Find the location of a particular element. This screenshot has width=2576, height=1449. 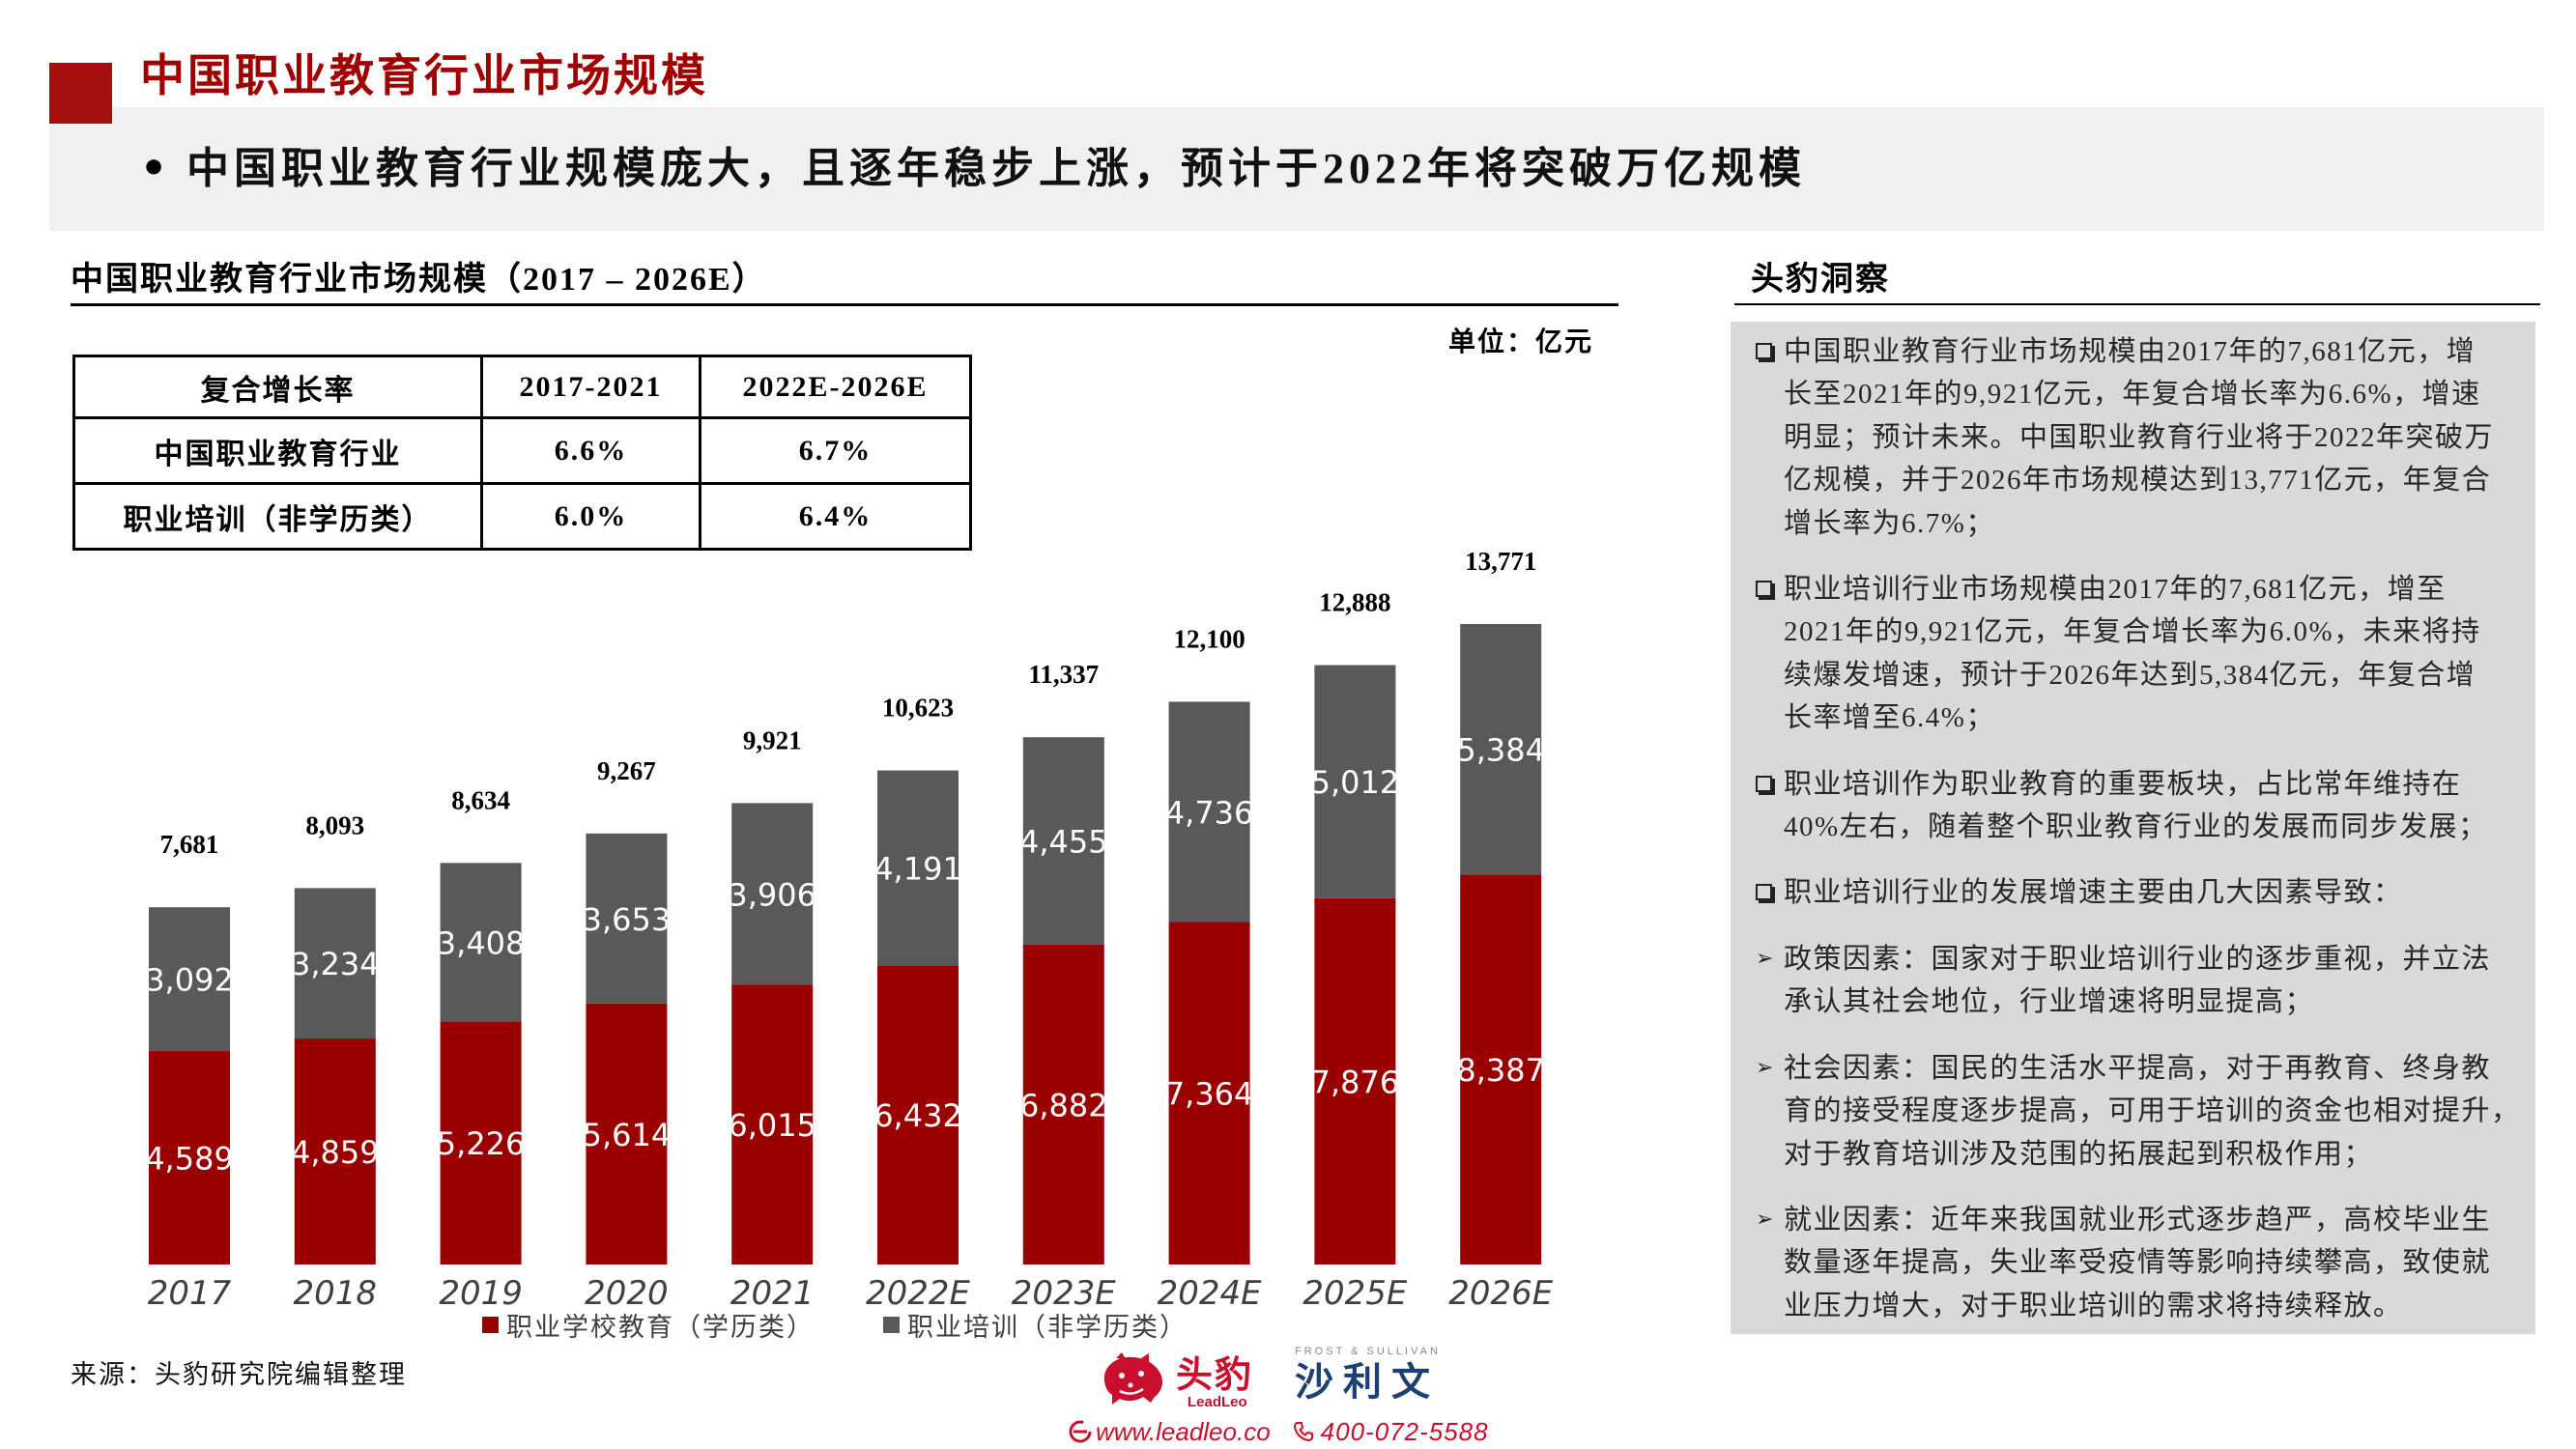

segment-value-label: 4,589 is located at coordinates (190, 1159).